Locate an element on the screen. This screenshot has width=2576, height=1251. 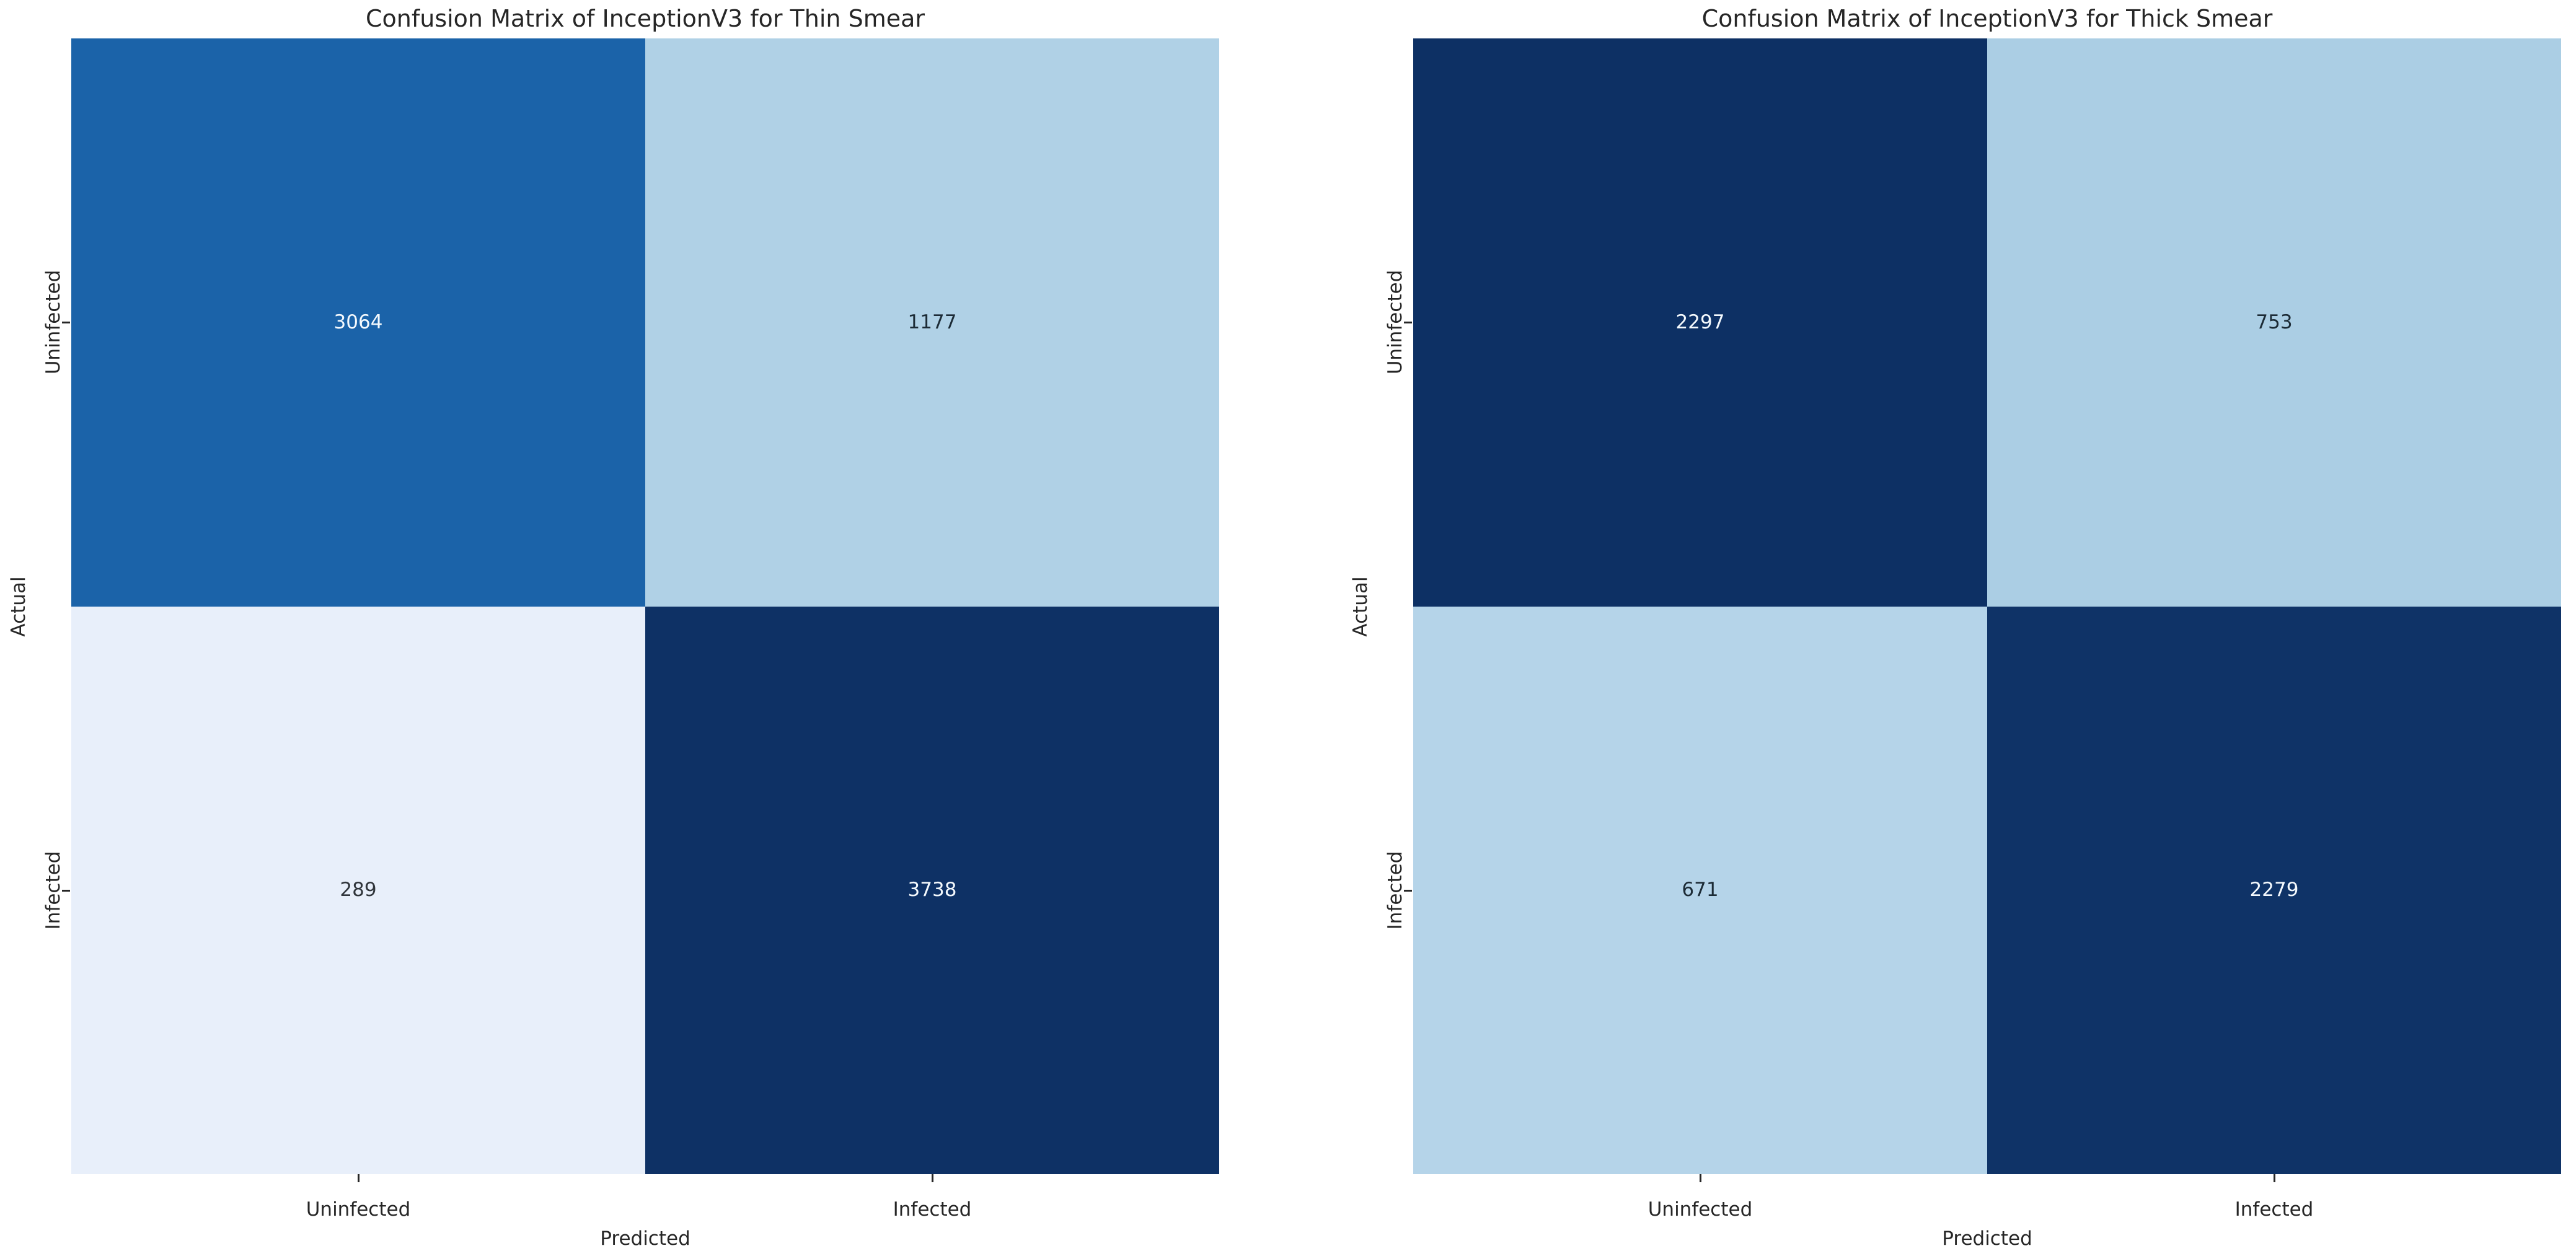
cell-value: 753 is located at coordinates (2274, 321).